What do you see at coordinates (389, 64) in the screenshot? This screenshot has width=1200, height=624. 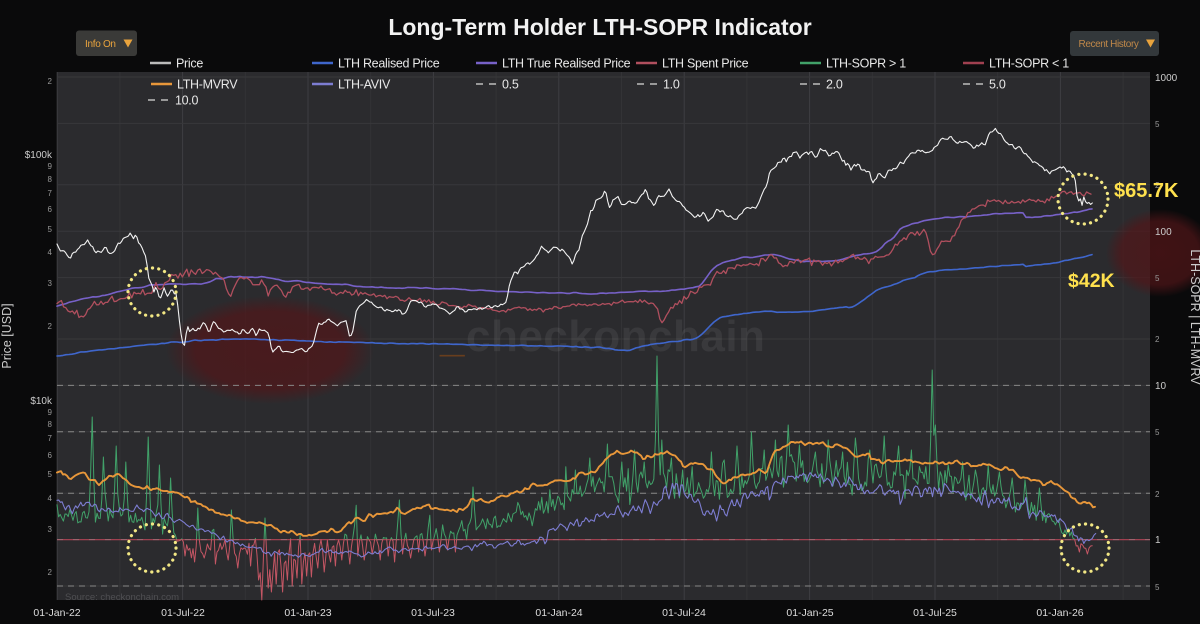 I see `svg-text: LTH Realised Price` at bounding box center [389, 64].